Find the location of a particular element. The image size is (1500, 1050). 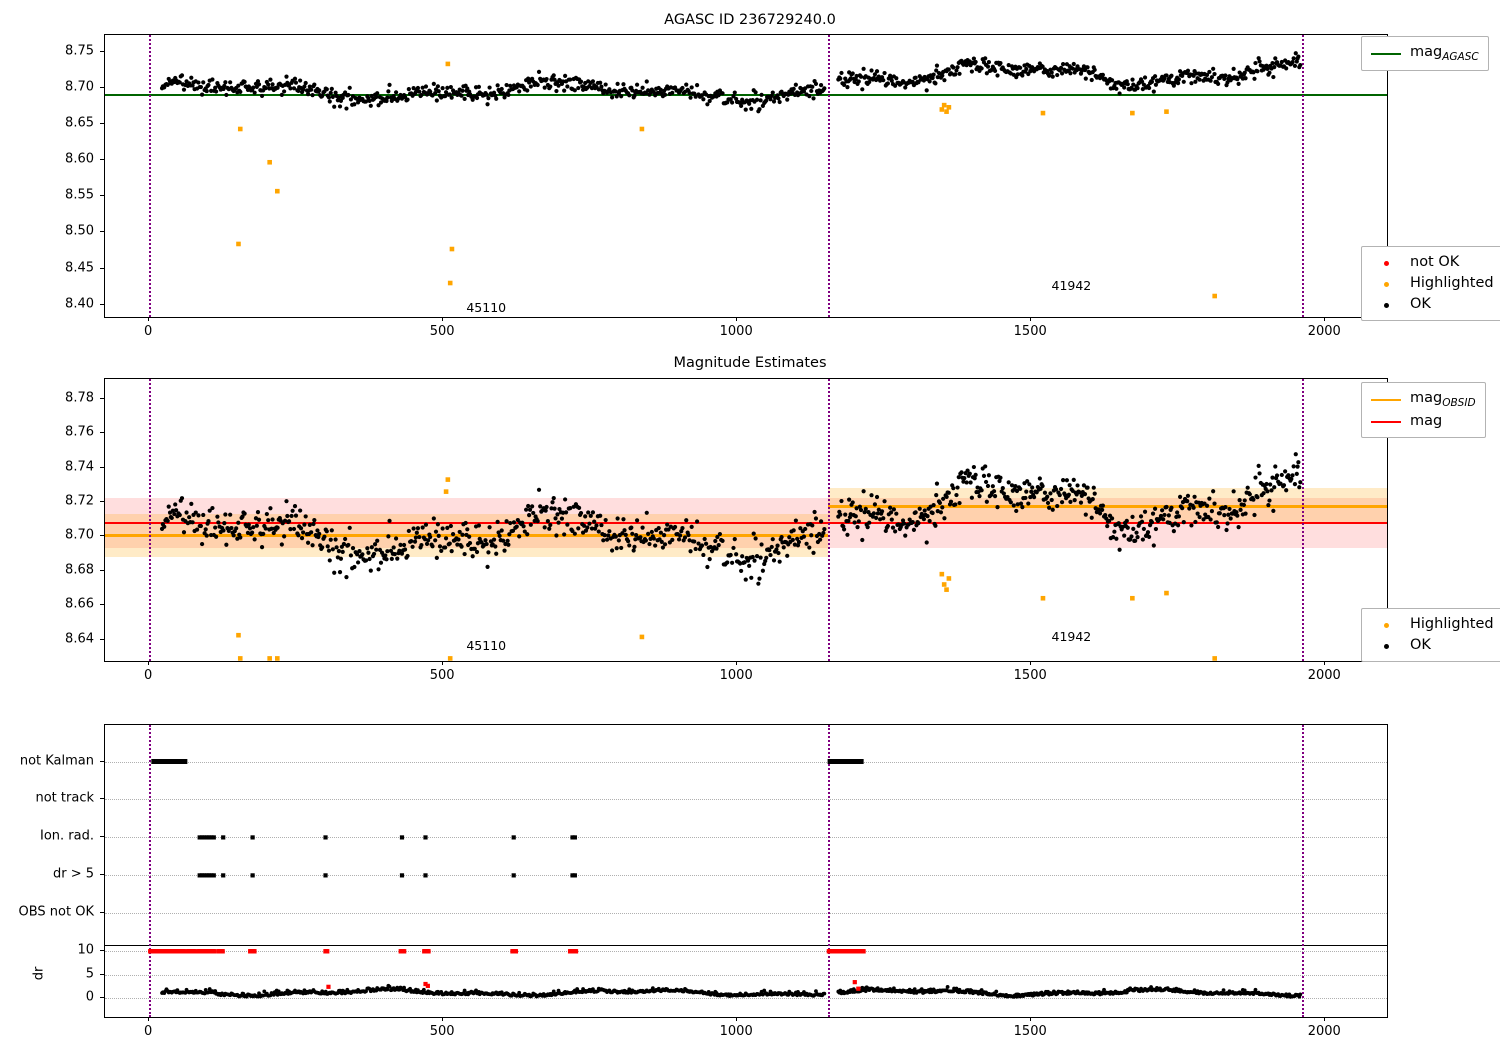

legend-point-classes-top: not OK Highlighted OK is located at coordinates (1430, 284).